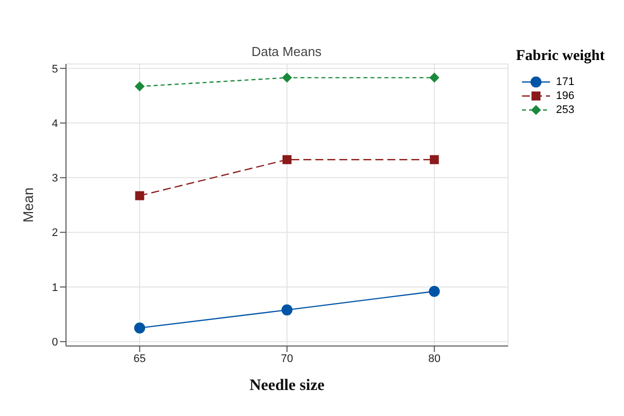 This screenshot has height=416, width=624. Describe the element at coordinates (28, 205) in the screenshot. I see `y-axis-title: Mean` at that location.